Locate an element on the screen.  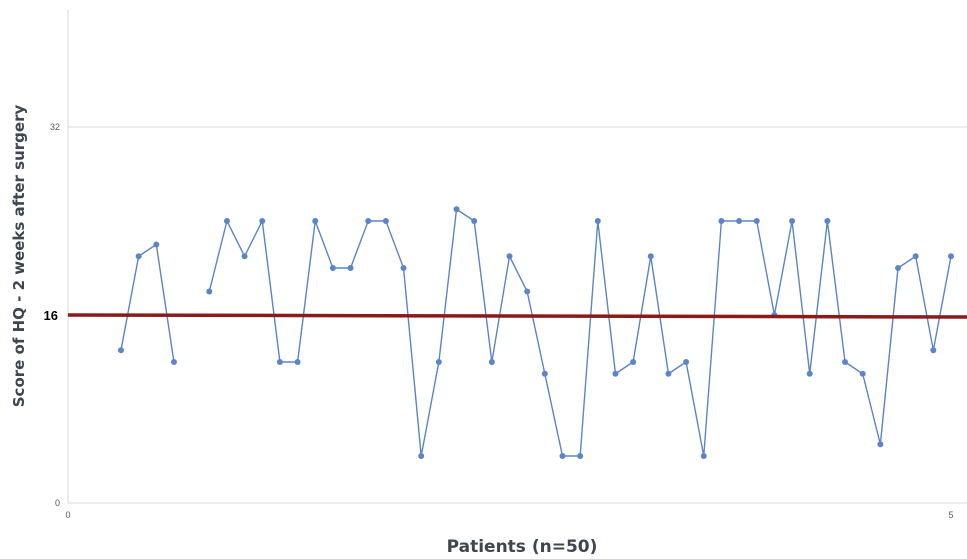
x-axis-title: Patients (n=50) is located at coordinates (522, 547).